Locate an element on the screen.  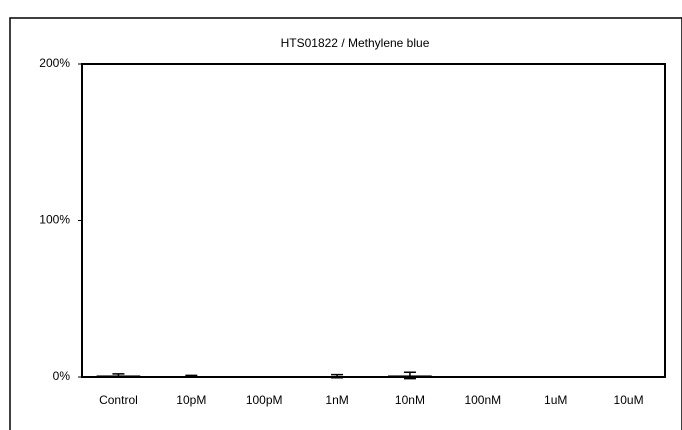
x-tick-label: 10uM is located at coordinates (629, 400).